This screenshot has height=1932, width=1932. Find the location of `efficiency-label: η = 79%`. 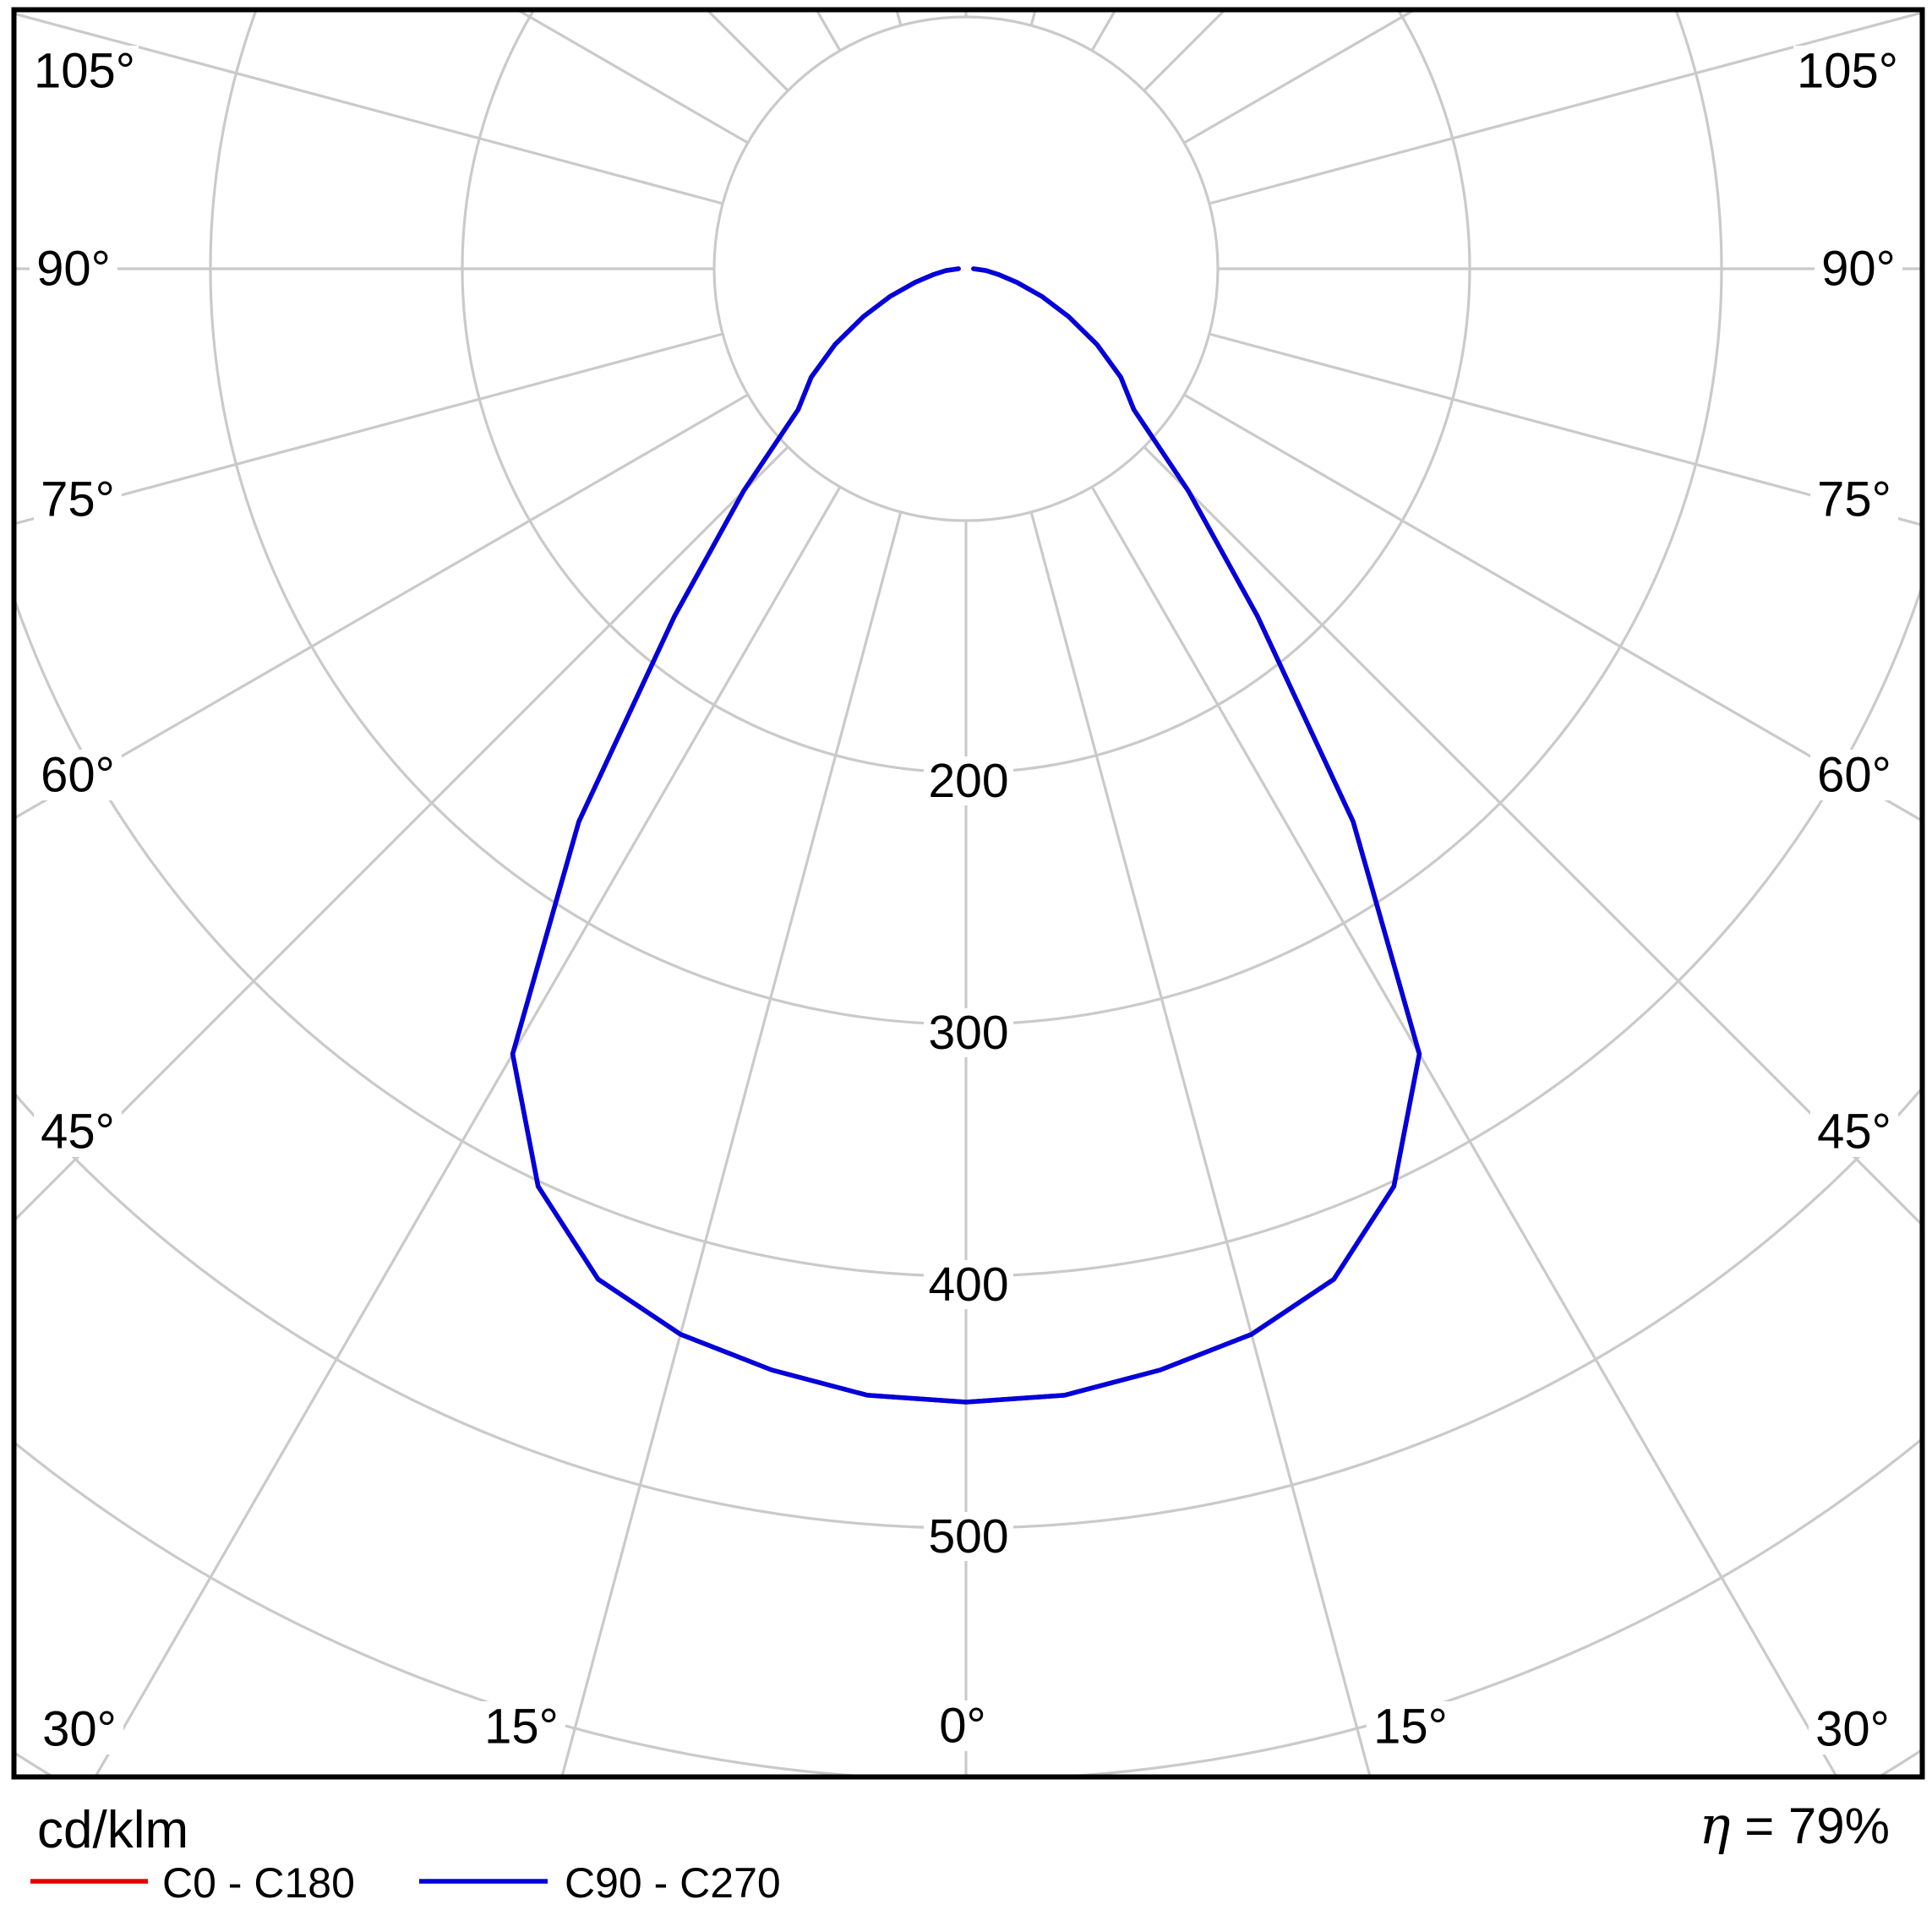

efficiency-label: η = 79% is located at coordinates (1794, 1825).